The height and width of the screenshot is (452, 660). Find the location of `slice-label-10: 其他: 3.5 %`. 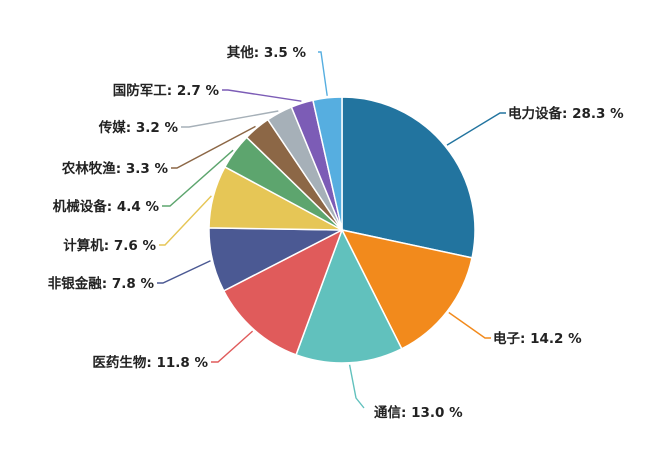

slice-label-10: 其他: 3.5 % is located at coordinates (267, 52).